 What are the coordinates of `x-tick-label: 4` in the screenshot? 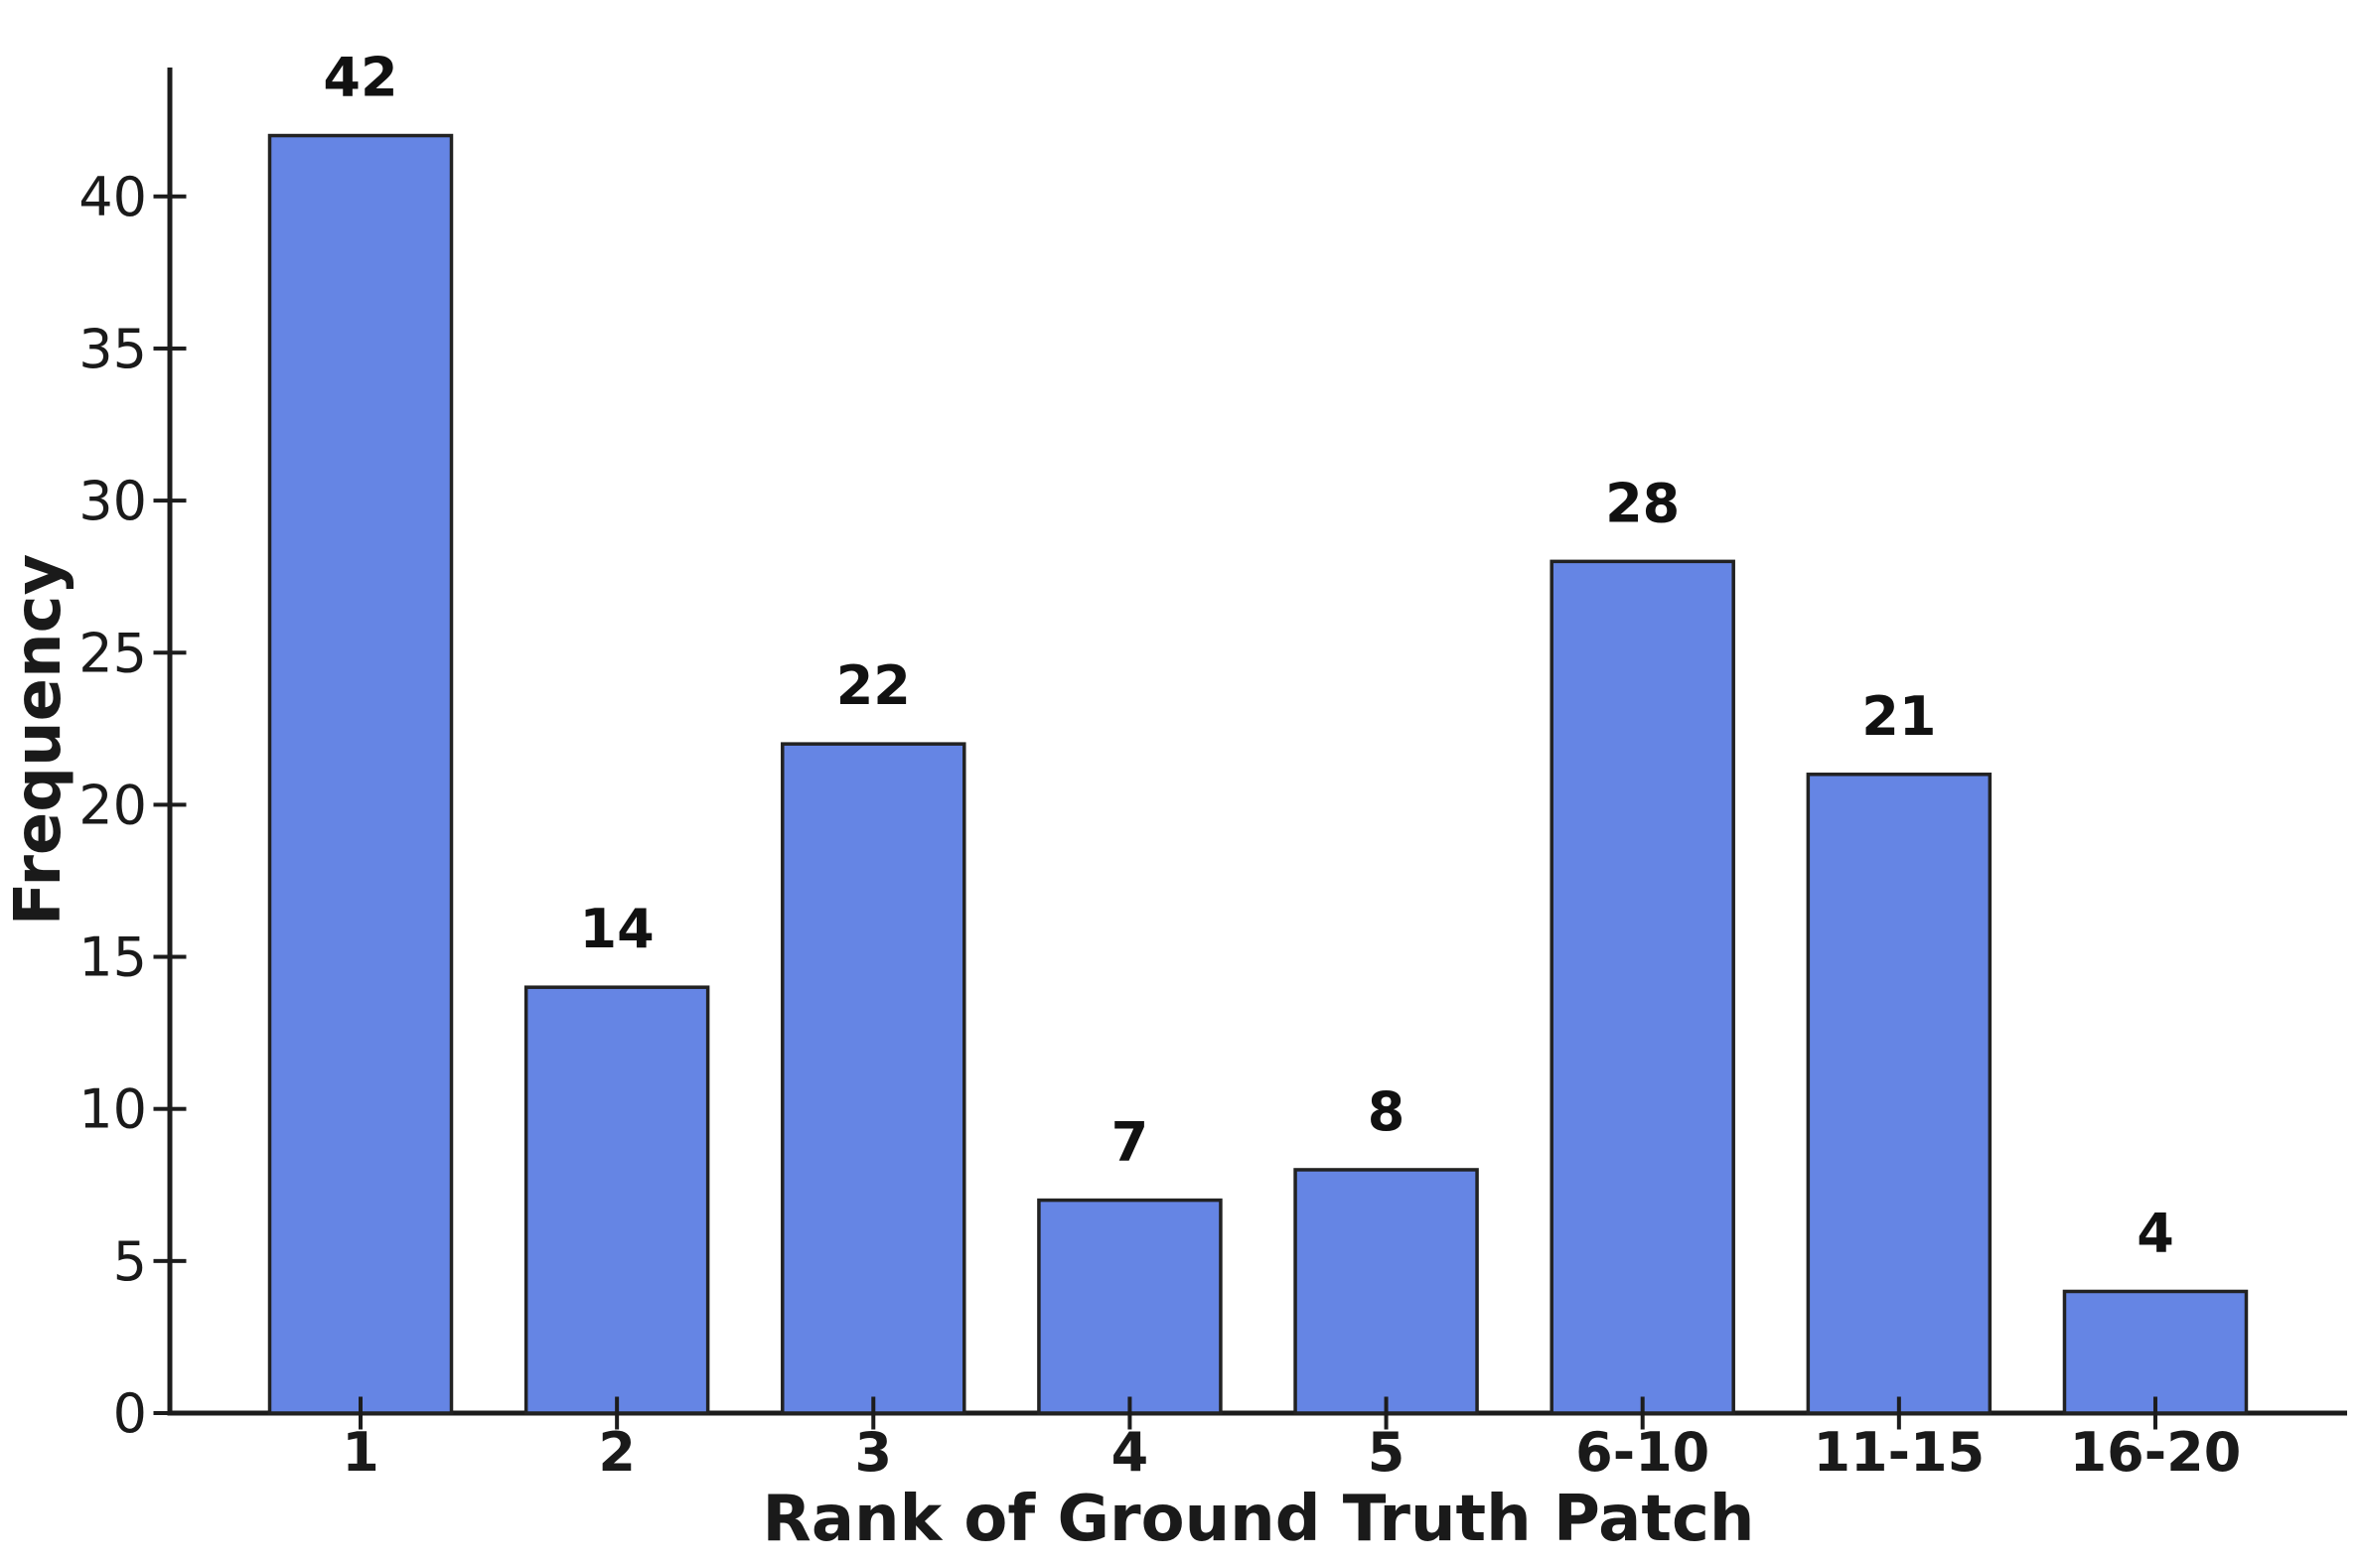 It's located at (1130, 1452).